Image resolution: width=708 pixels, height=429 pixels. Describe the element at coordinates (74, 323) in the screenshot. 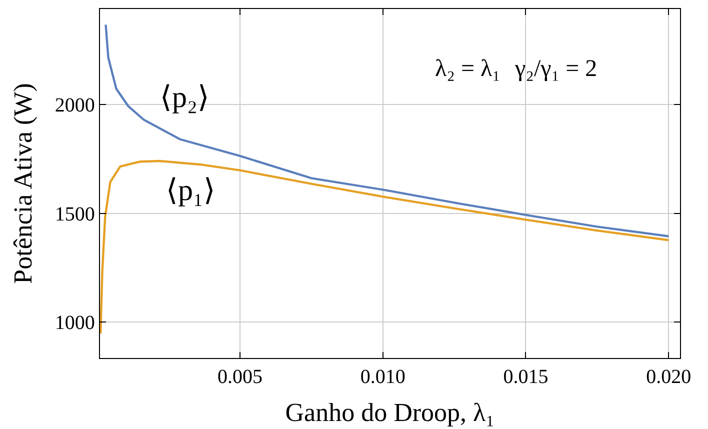

I see `y-tick-label: 1000` at that location.